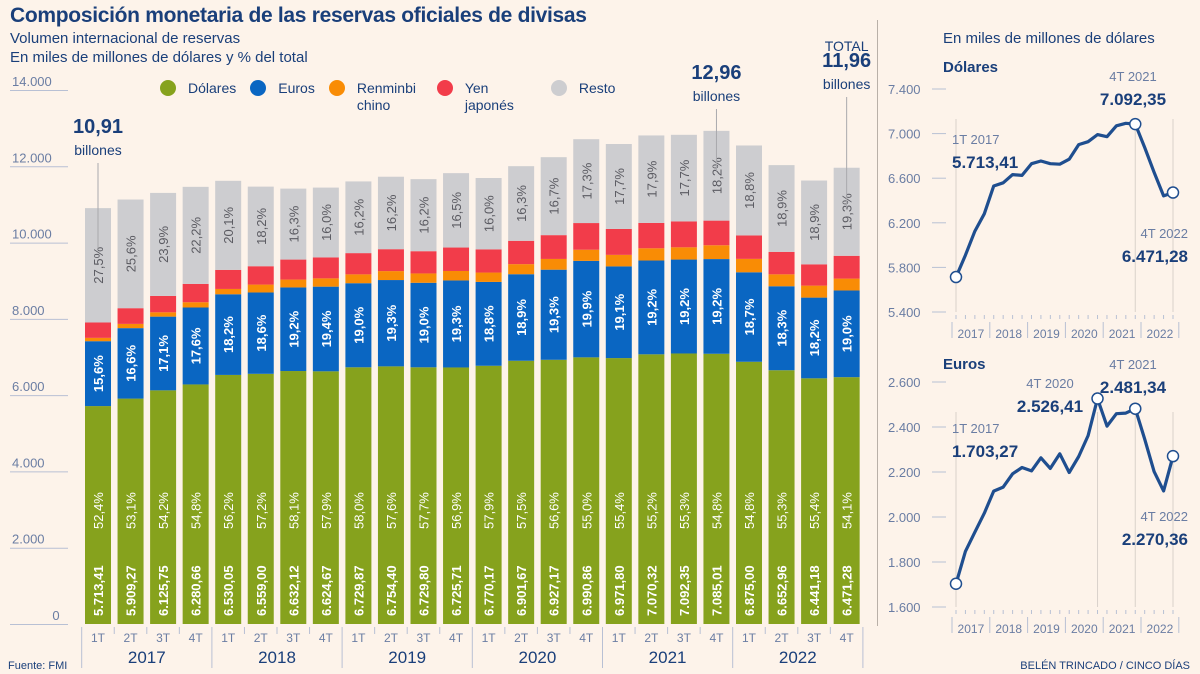 The image size is (1200, 674). What do you see at coordinates (1135, 408) in the screenshot?
I see `highlight-point` at bounding box center [1135, 408].